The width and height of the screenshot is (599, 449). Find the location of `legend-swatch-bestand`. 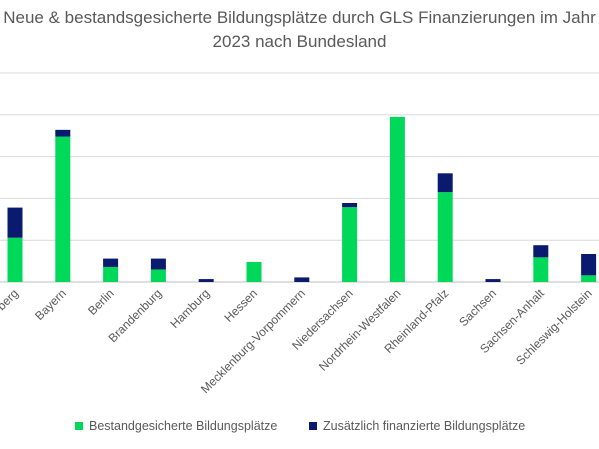

legend-swatch-bestand is located at coordinates (79, 426).